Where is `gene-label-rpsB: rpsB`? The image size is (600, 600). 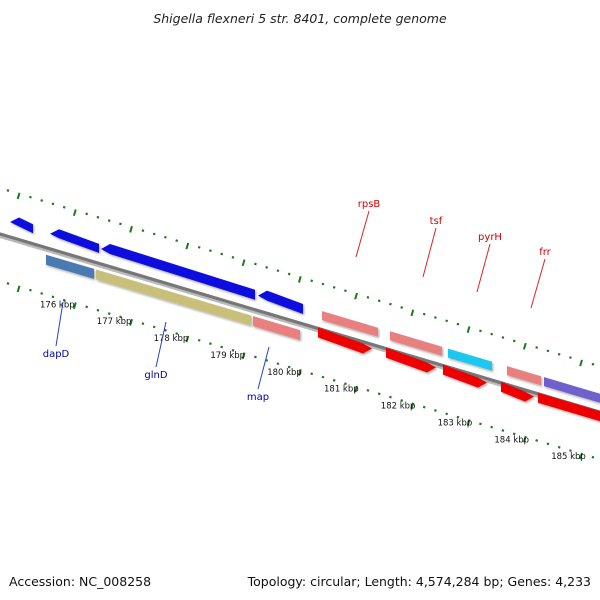
gene-label-rpsB: rpsB is located at coordinates (369, 204).